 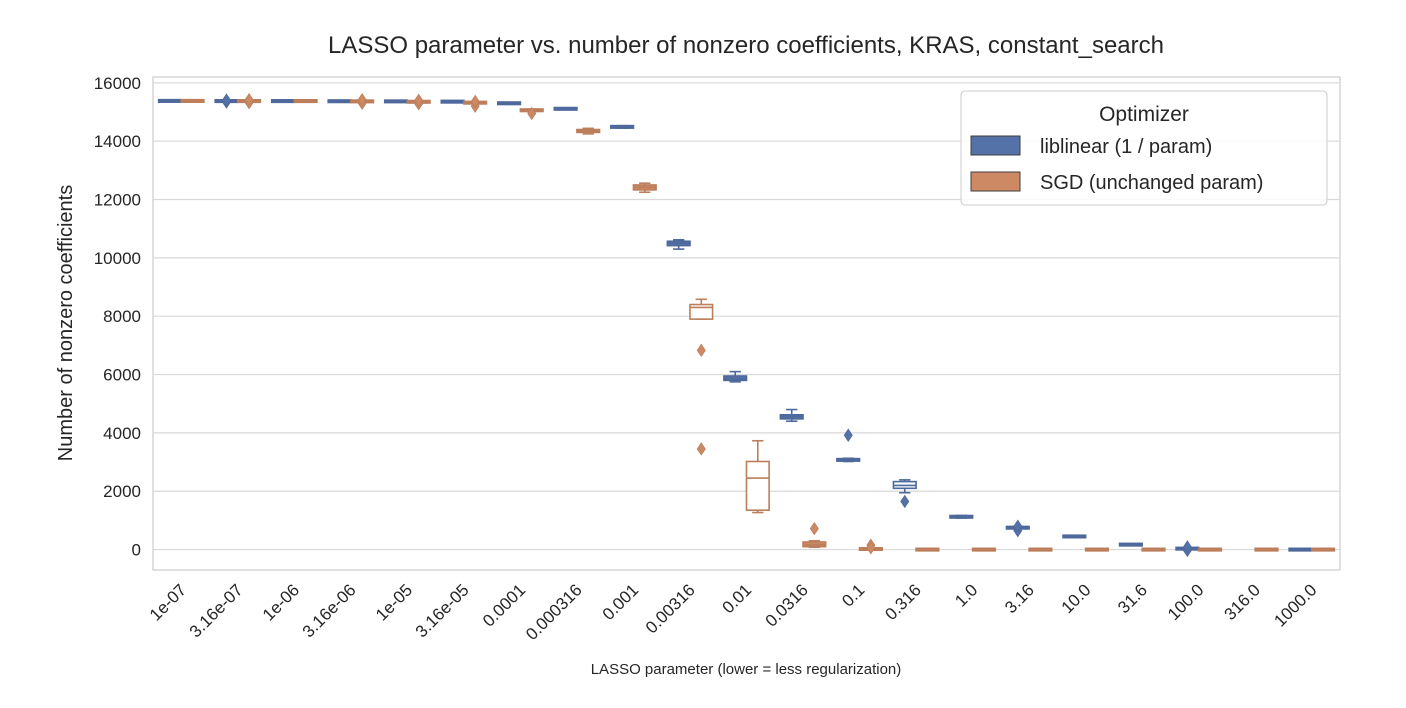 What do you see at coordinates (995, 181) in the screenshot?
I see `legend-swatch-sgd` at bounding box center [995, 181].